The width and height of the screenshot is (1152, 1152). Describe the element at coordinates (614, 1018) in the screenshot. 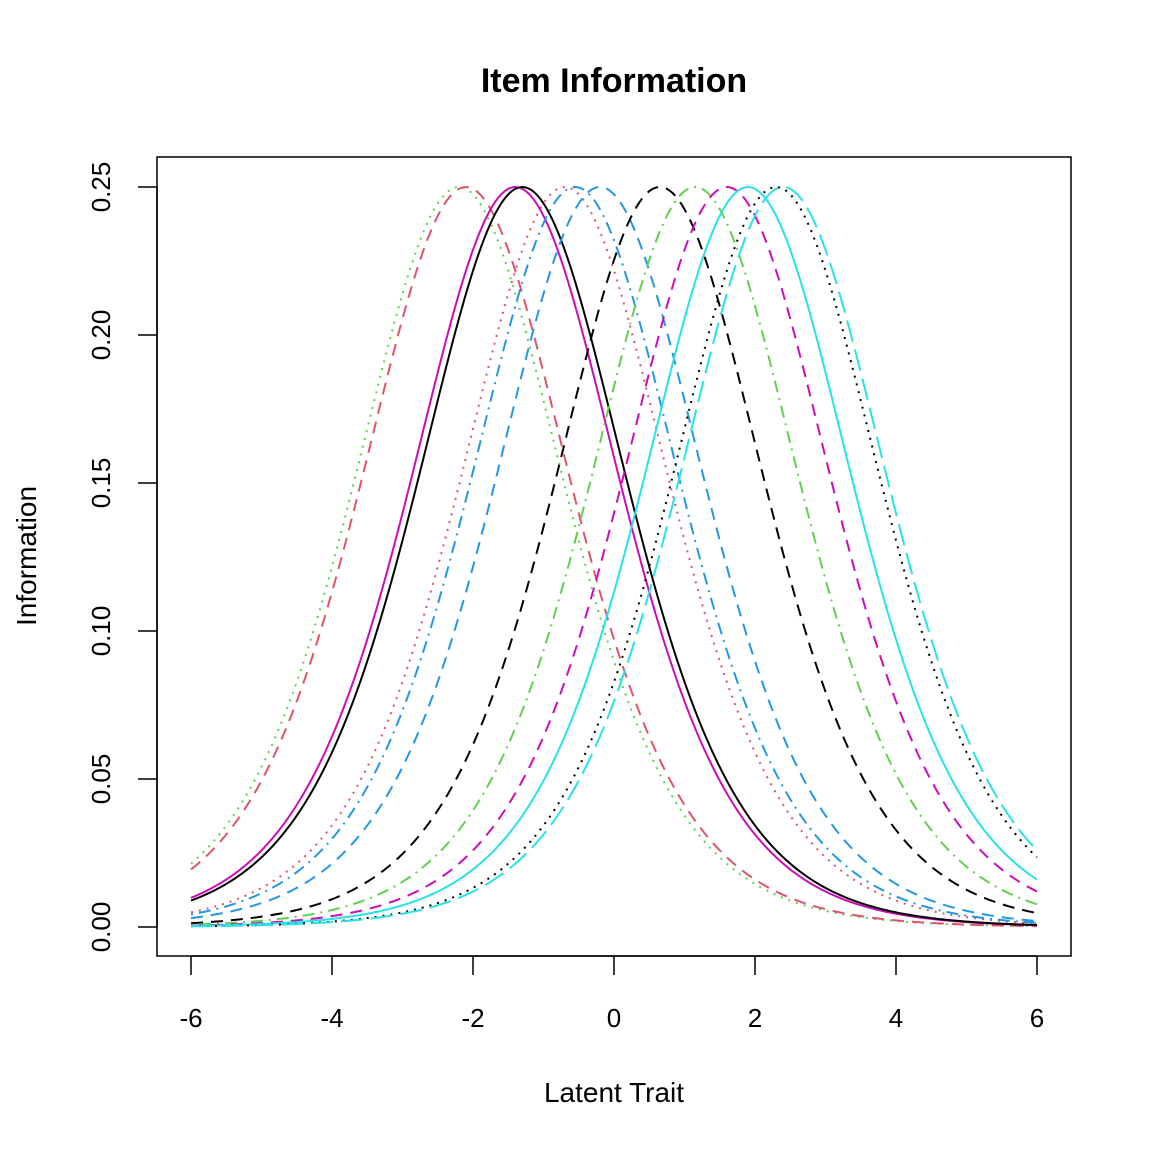

I see `x-tick-label: 0` at that location.